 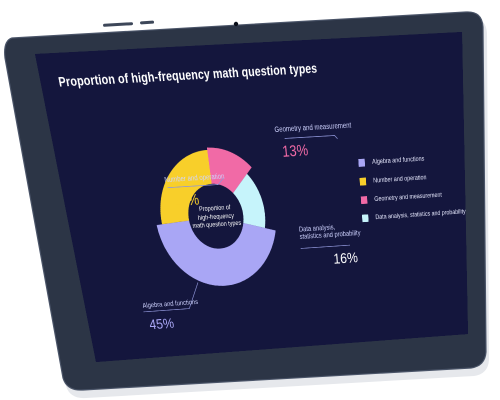 What do you see at coordinates (118, 24) in the screenshot?
I see `volume-button` at bounding box center [118, 24].